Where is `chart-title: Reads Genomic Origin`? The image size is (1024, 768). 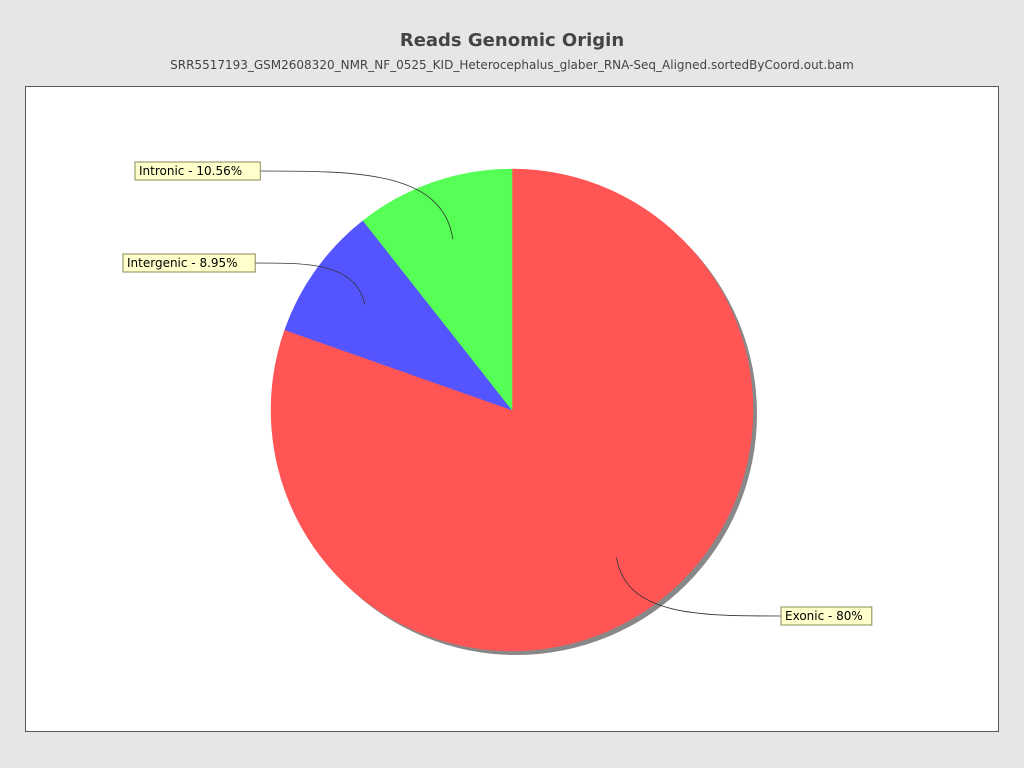 chart-title: Reads Genomic Origin is located at coordinates (512, 40).